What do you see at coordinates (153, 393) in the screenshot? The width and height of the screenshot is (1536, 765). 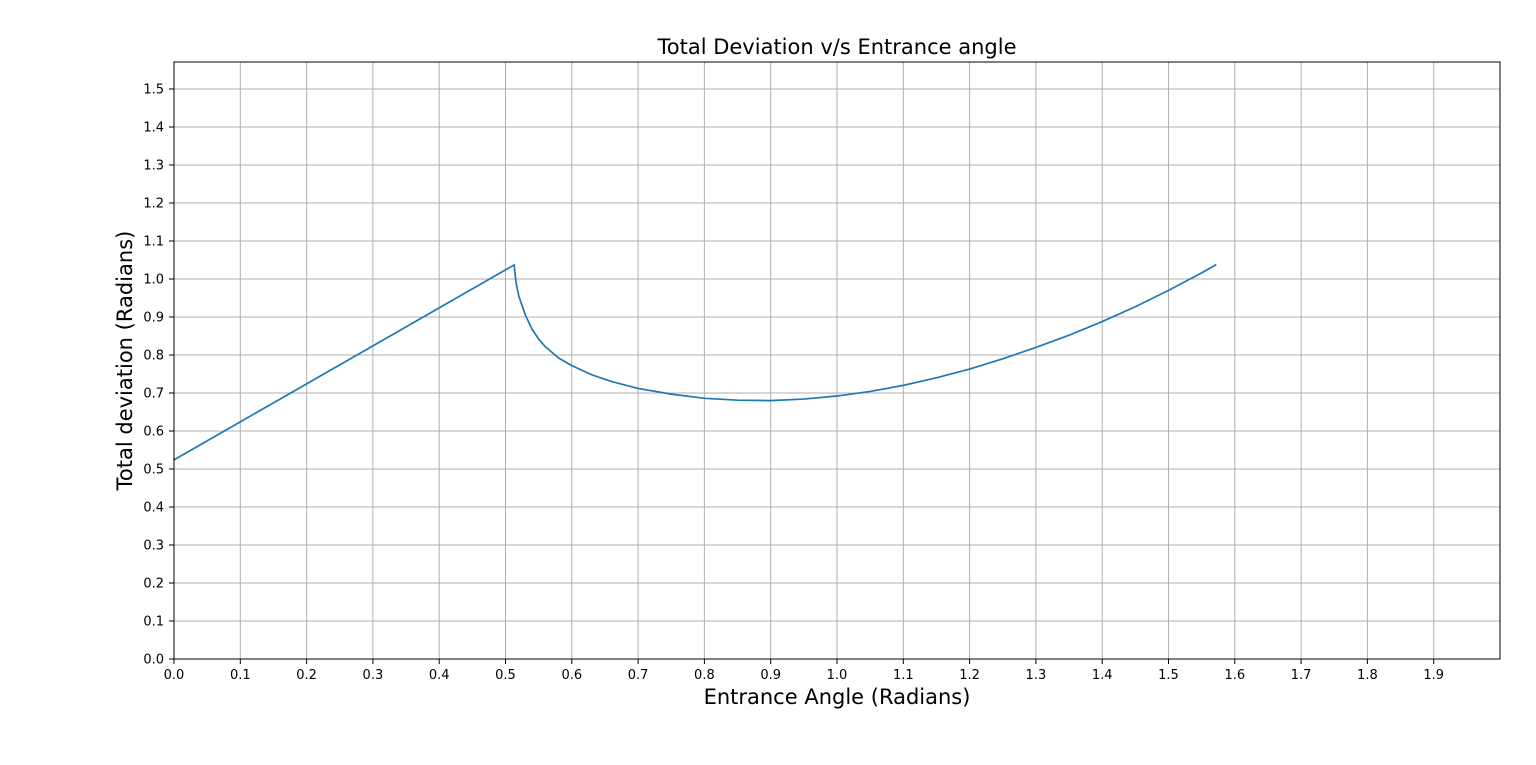 I see `y-tick-label: 0.7` at bounding box center [153, 393].